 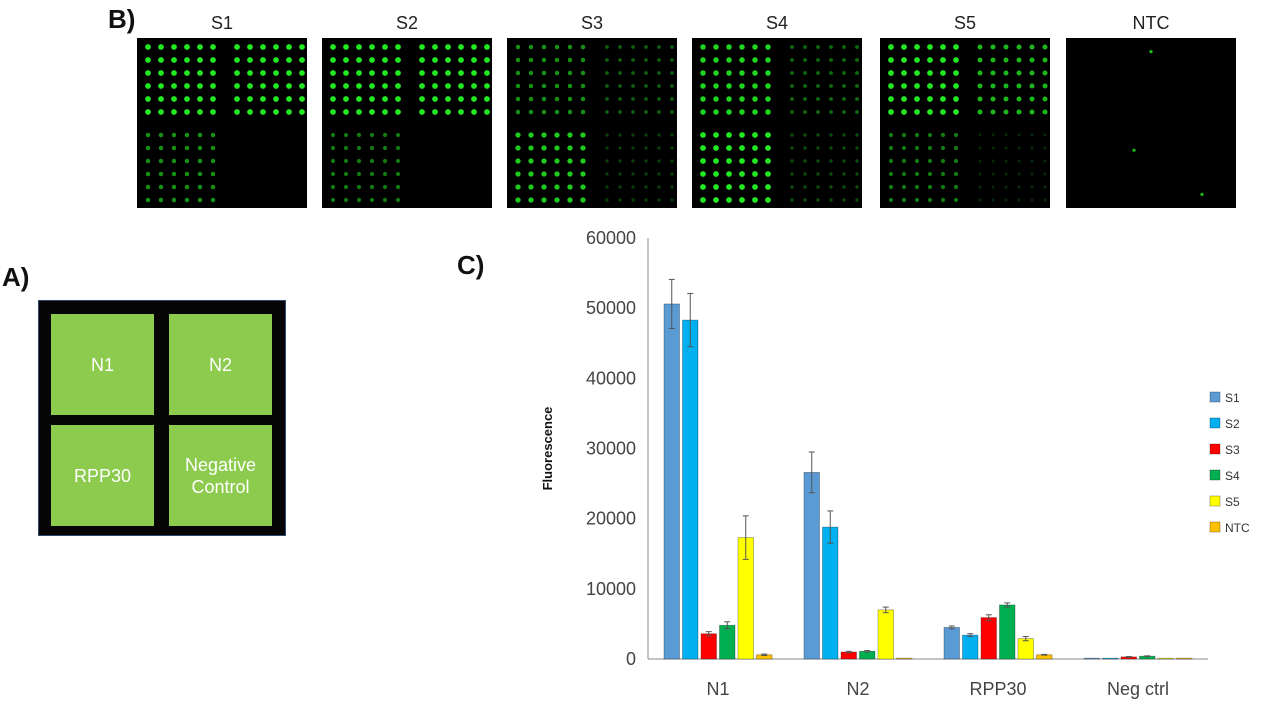 What do you see at coordinates (471, 265) in the screenshot?
I see `panel-label-c: C)` at bounding box center [471, 265].